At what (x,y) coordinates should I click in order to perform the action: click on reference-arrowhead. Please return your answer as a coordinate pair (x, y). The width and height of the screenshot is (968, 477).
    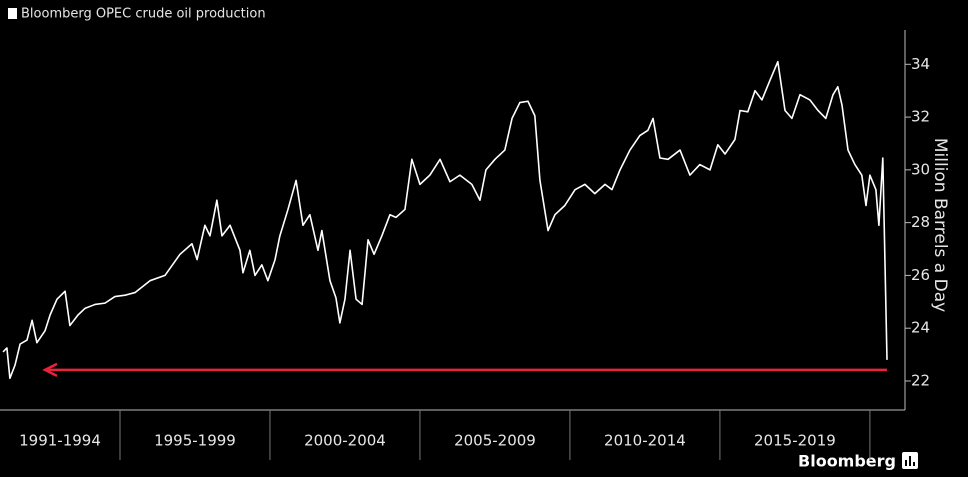
    Looking at the image, I should click on (50, 370).